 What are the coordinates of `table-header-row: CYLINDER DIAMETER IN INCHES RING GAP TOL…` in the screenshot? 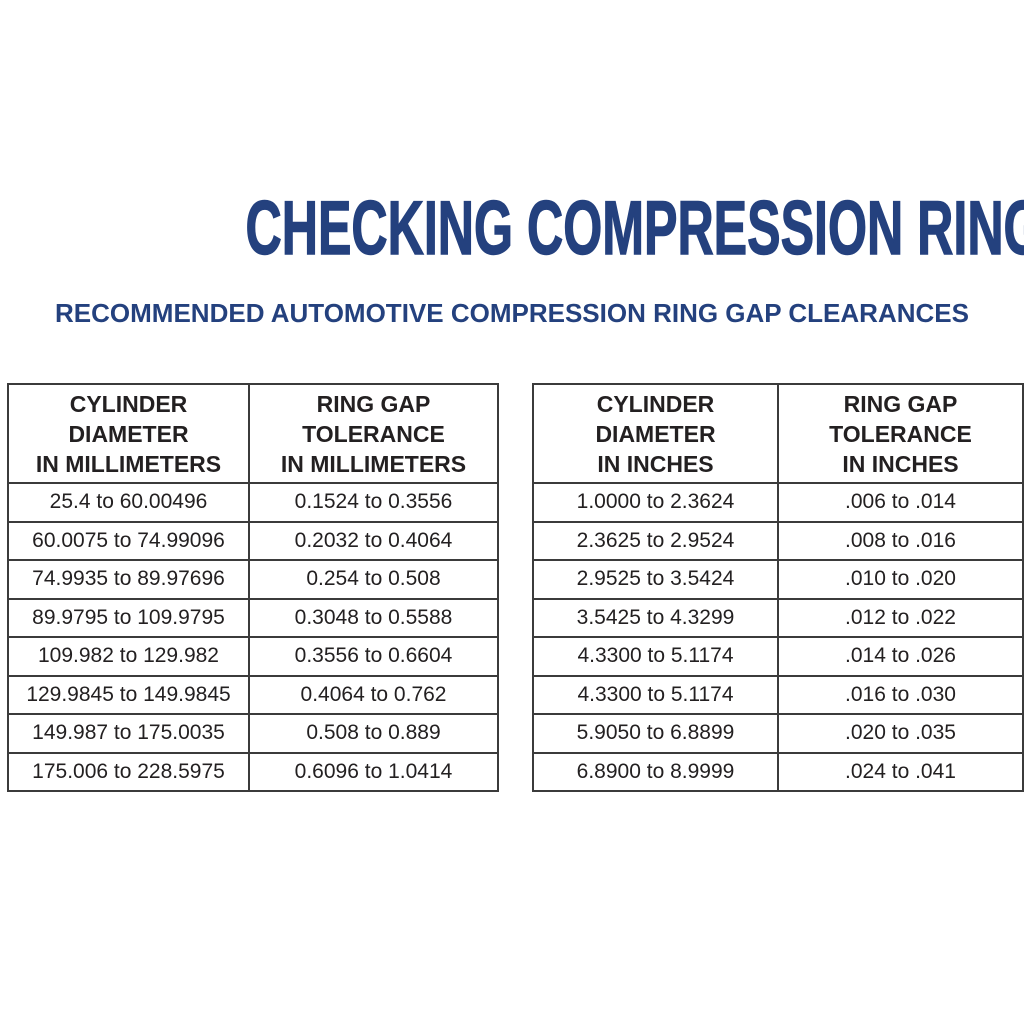 It's located at (778, 433).